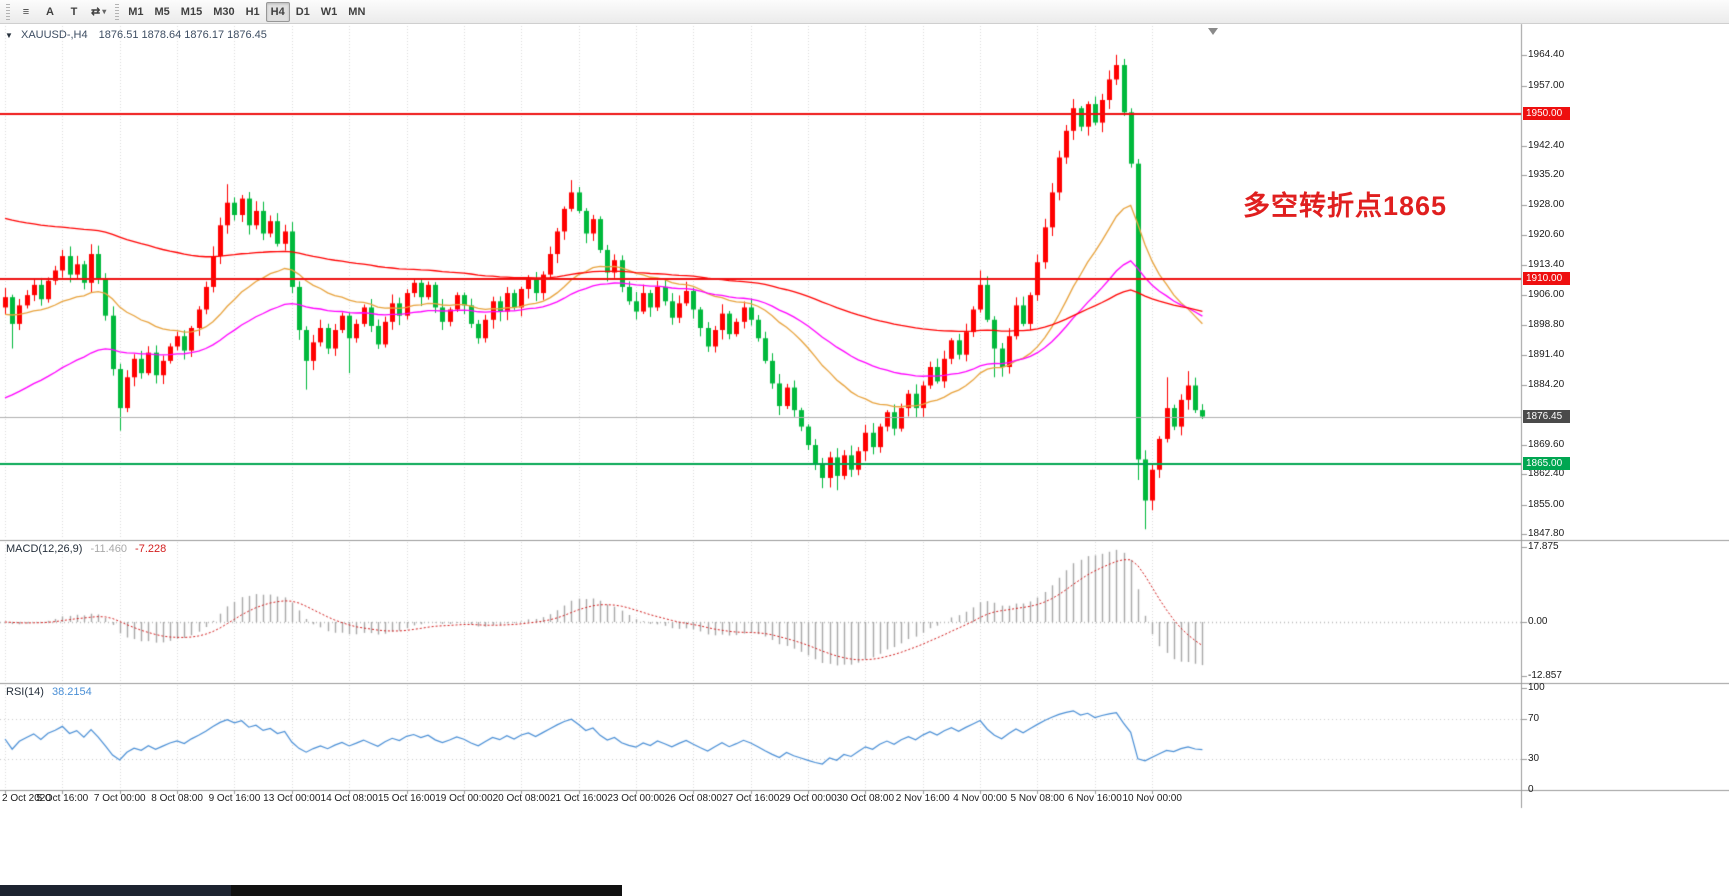 Image resolution: width=1729 pixels, height=896 pixels. What do you see at coordinates (1543, 546) in the screenshot?
I see `macd-scale-label: 17.875` at bounding box center [1543, 546].